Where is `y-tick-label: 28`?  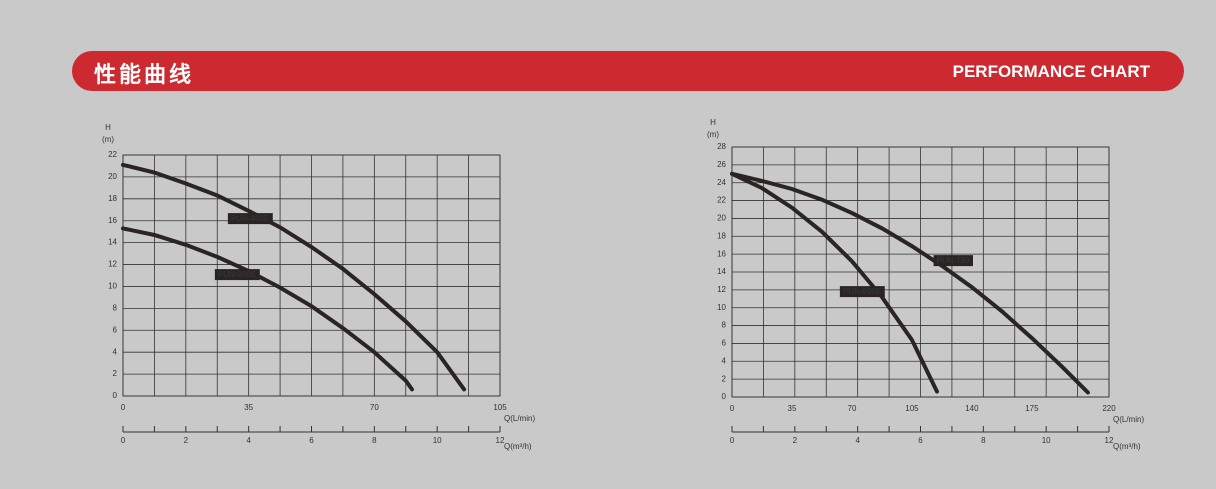
y-tick-label: 28 is located at coordinates (721, 146).